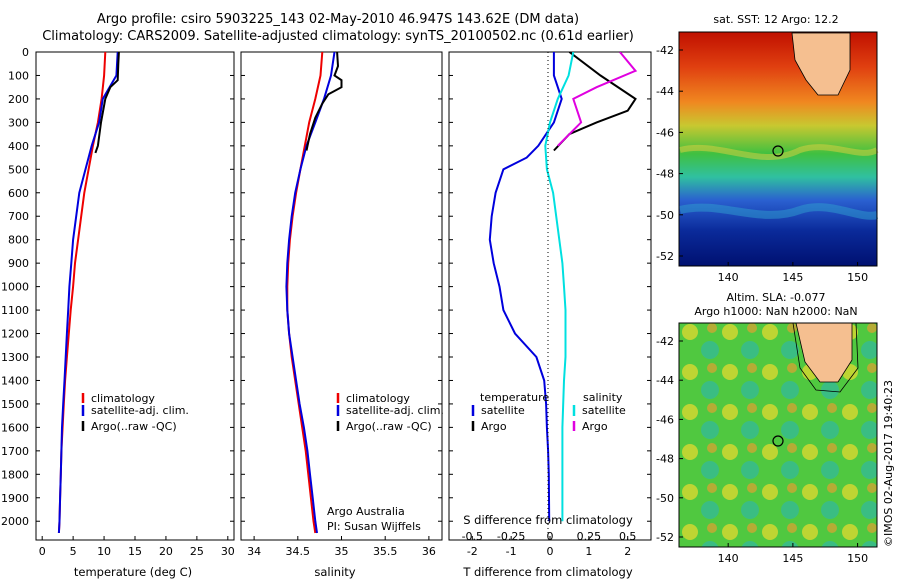  Describe the element at coordinates (73, 551) in the screenshot. I see `x-tick-label: 5` at that location.